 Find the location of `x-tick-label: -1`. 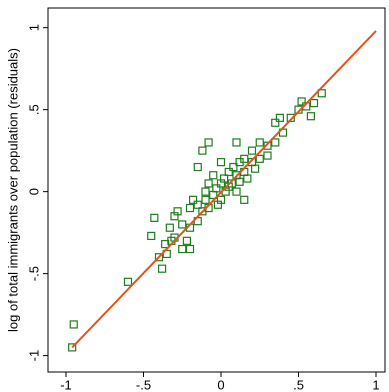

x-tick-label: -1 is located at coordinates (66, 384).